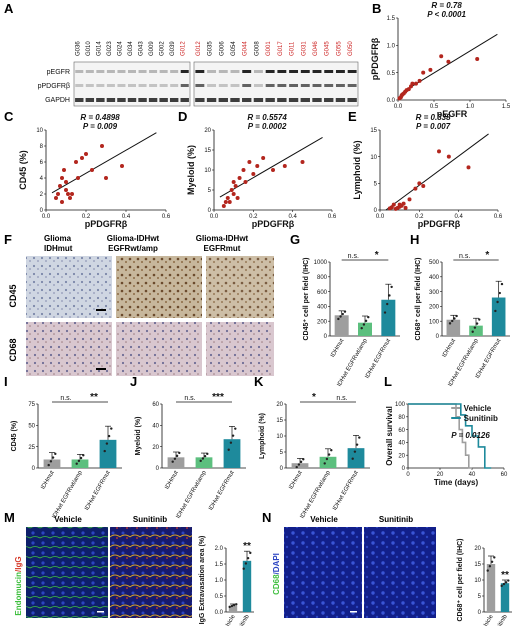 The width and height of the screenshot is (520, 626). Describe the element at coordinates (400, 405) in the screenshot. I see `y-tick-label: 100` at that location.